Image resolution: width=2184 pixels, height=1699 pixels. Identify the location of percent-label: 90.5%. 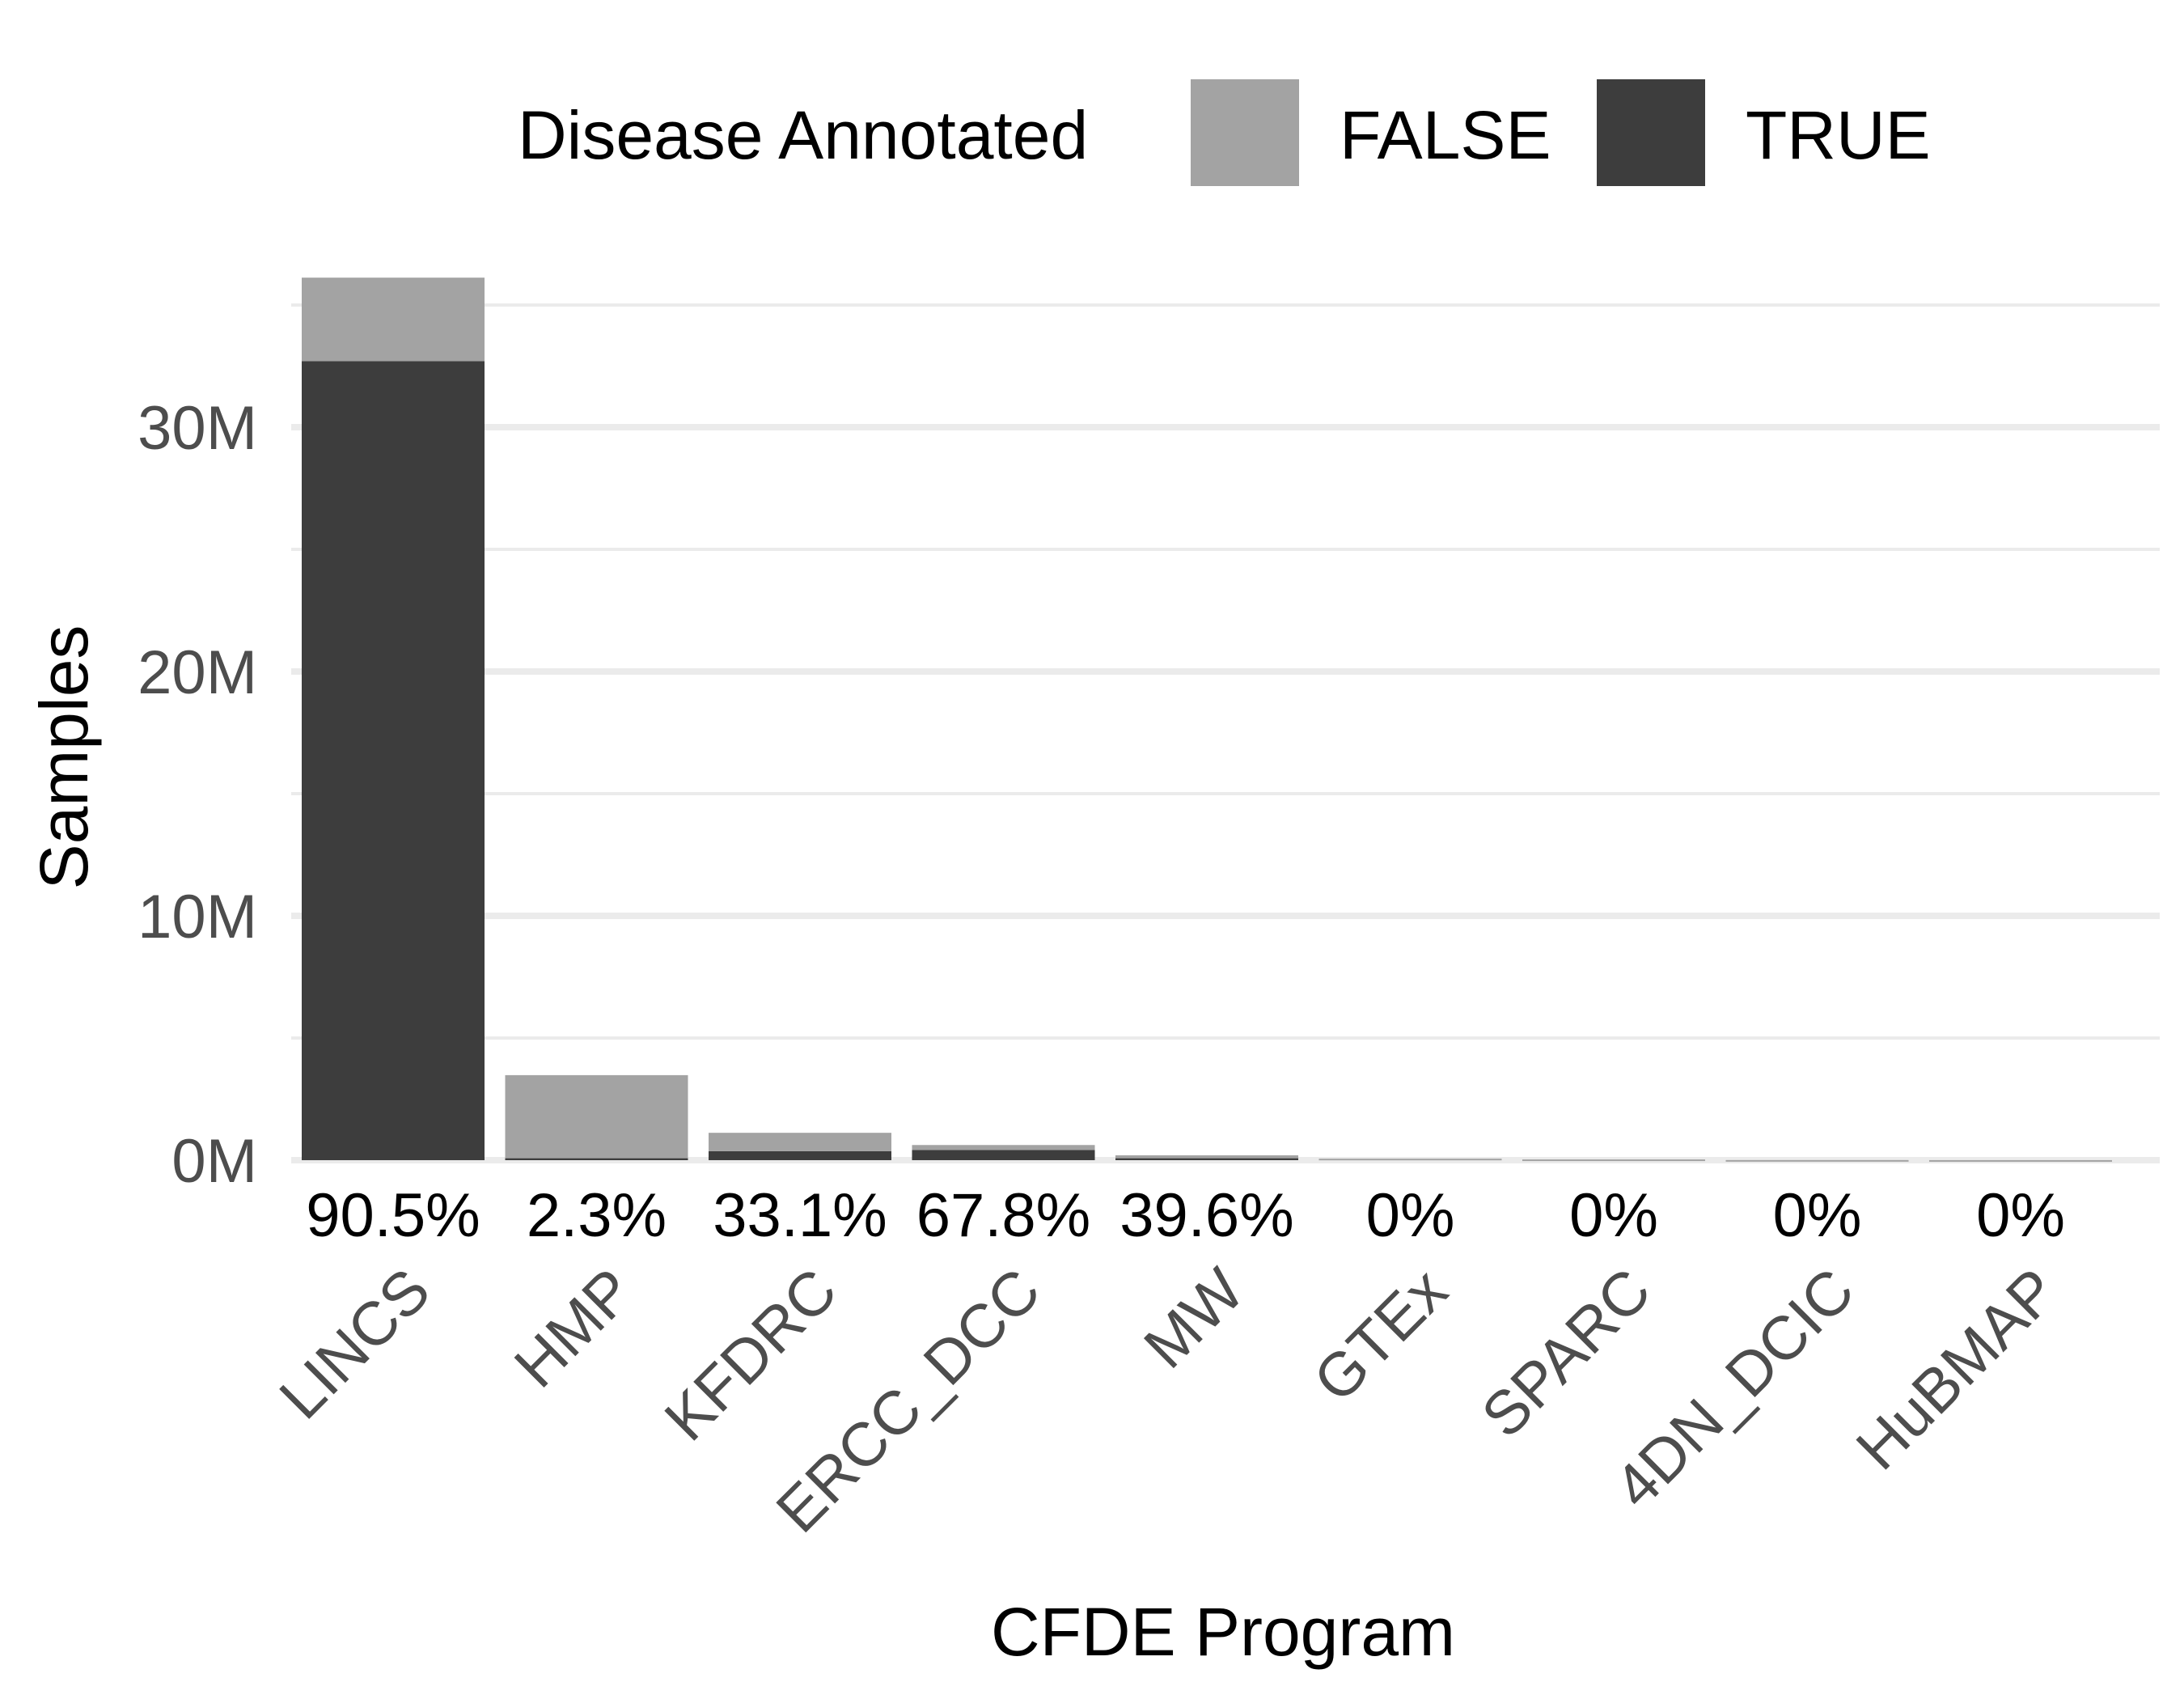
(393, 1215).